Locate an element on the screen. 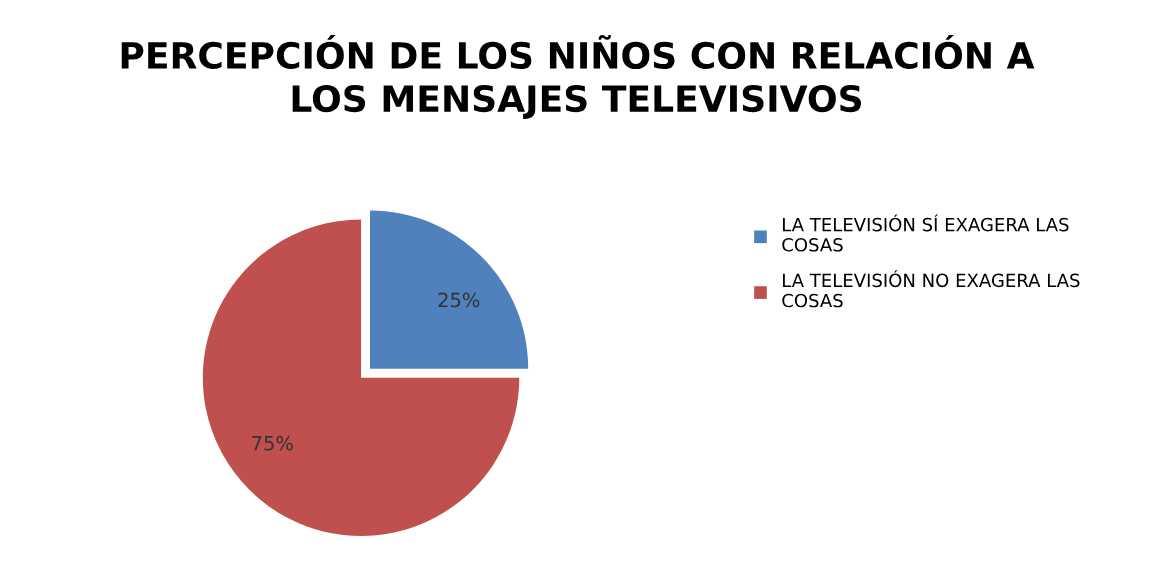  data-label: 25% is located at coordinates (459, 300).